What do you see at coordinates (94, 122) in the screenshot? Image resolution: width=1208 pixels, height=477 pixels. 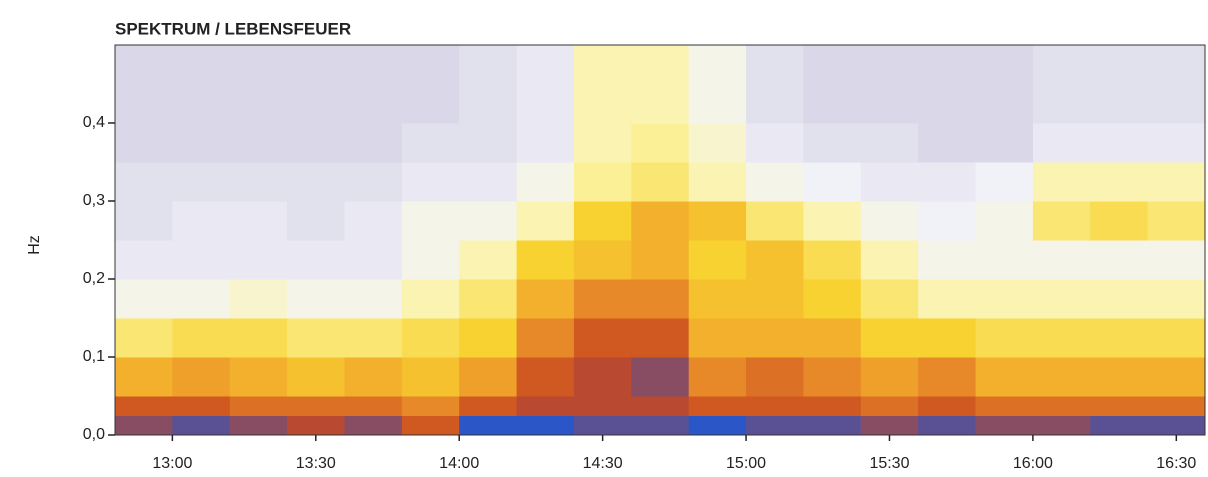 I see `y-tick-label: 0,4` at bounding box center [94, 122].